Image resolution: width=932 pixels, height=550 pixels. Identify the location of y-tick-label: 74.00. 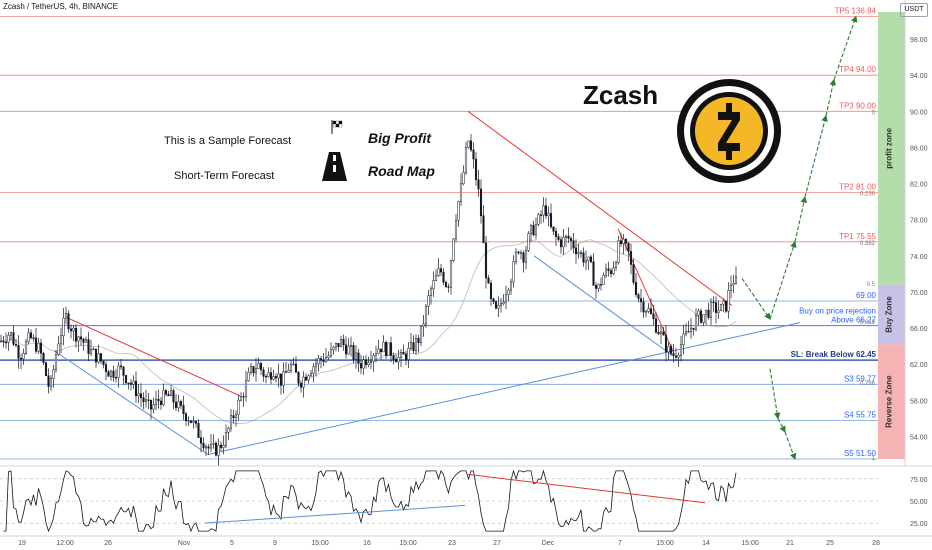
(919, 257).